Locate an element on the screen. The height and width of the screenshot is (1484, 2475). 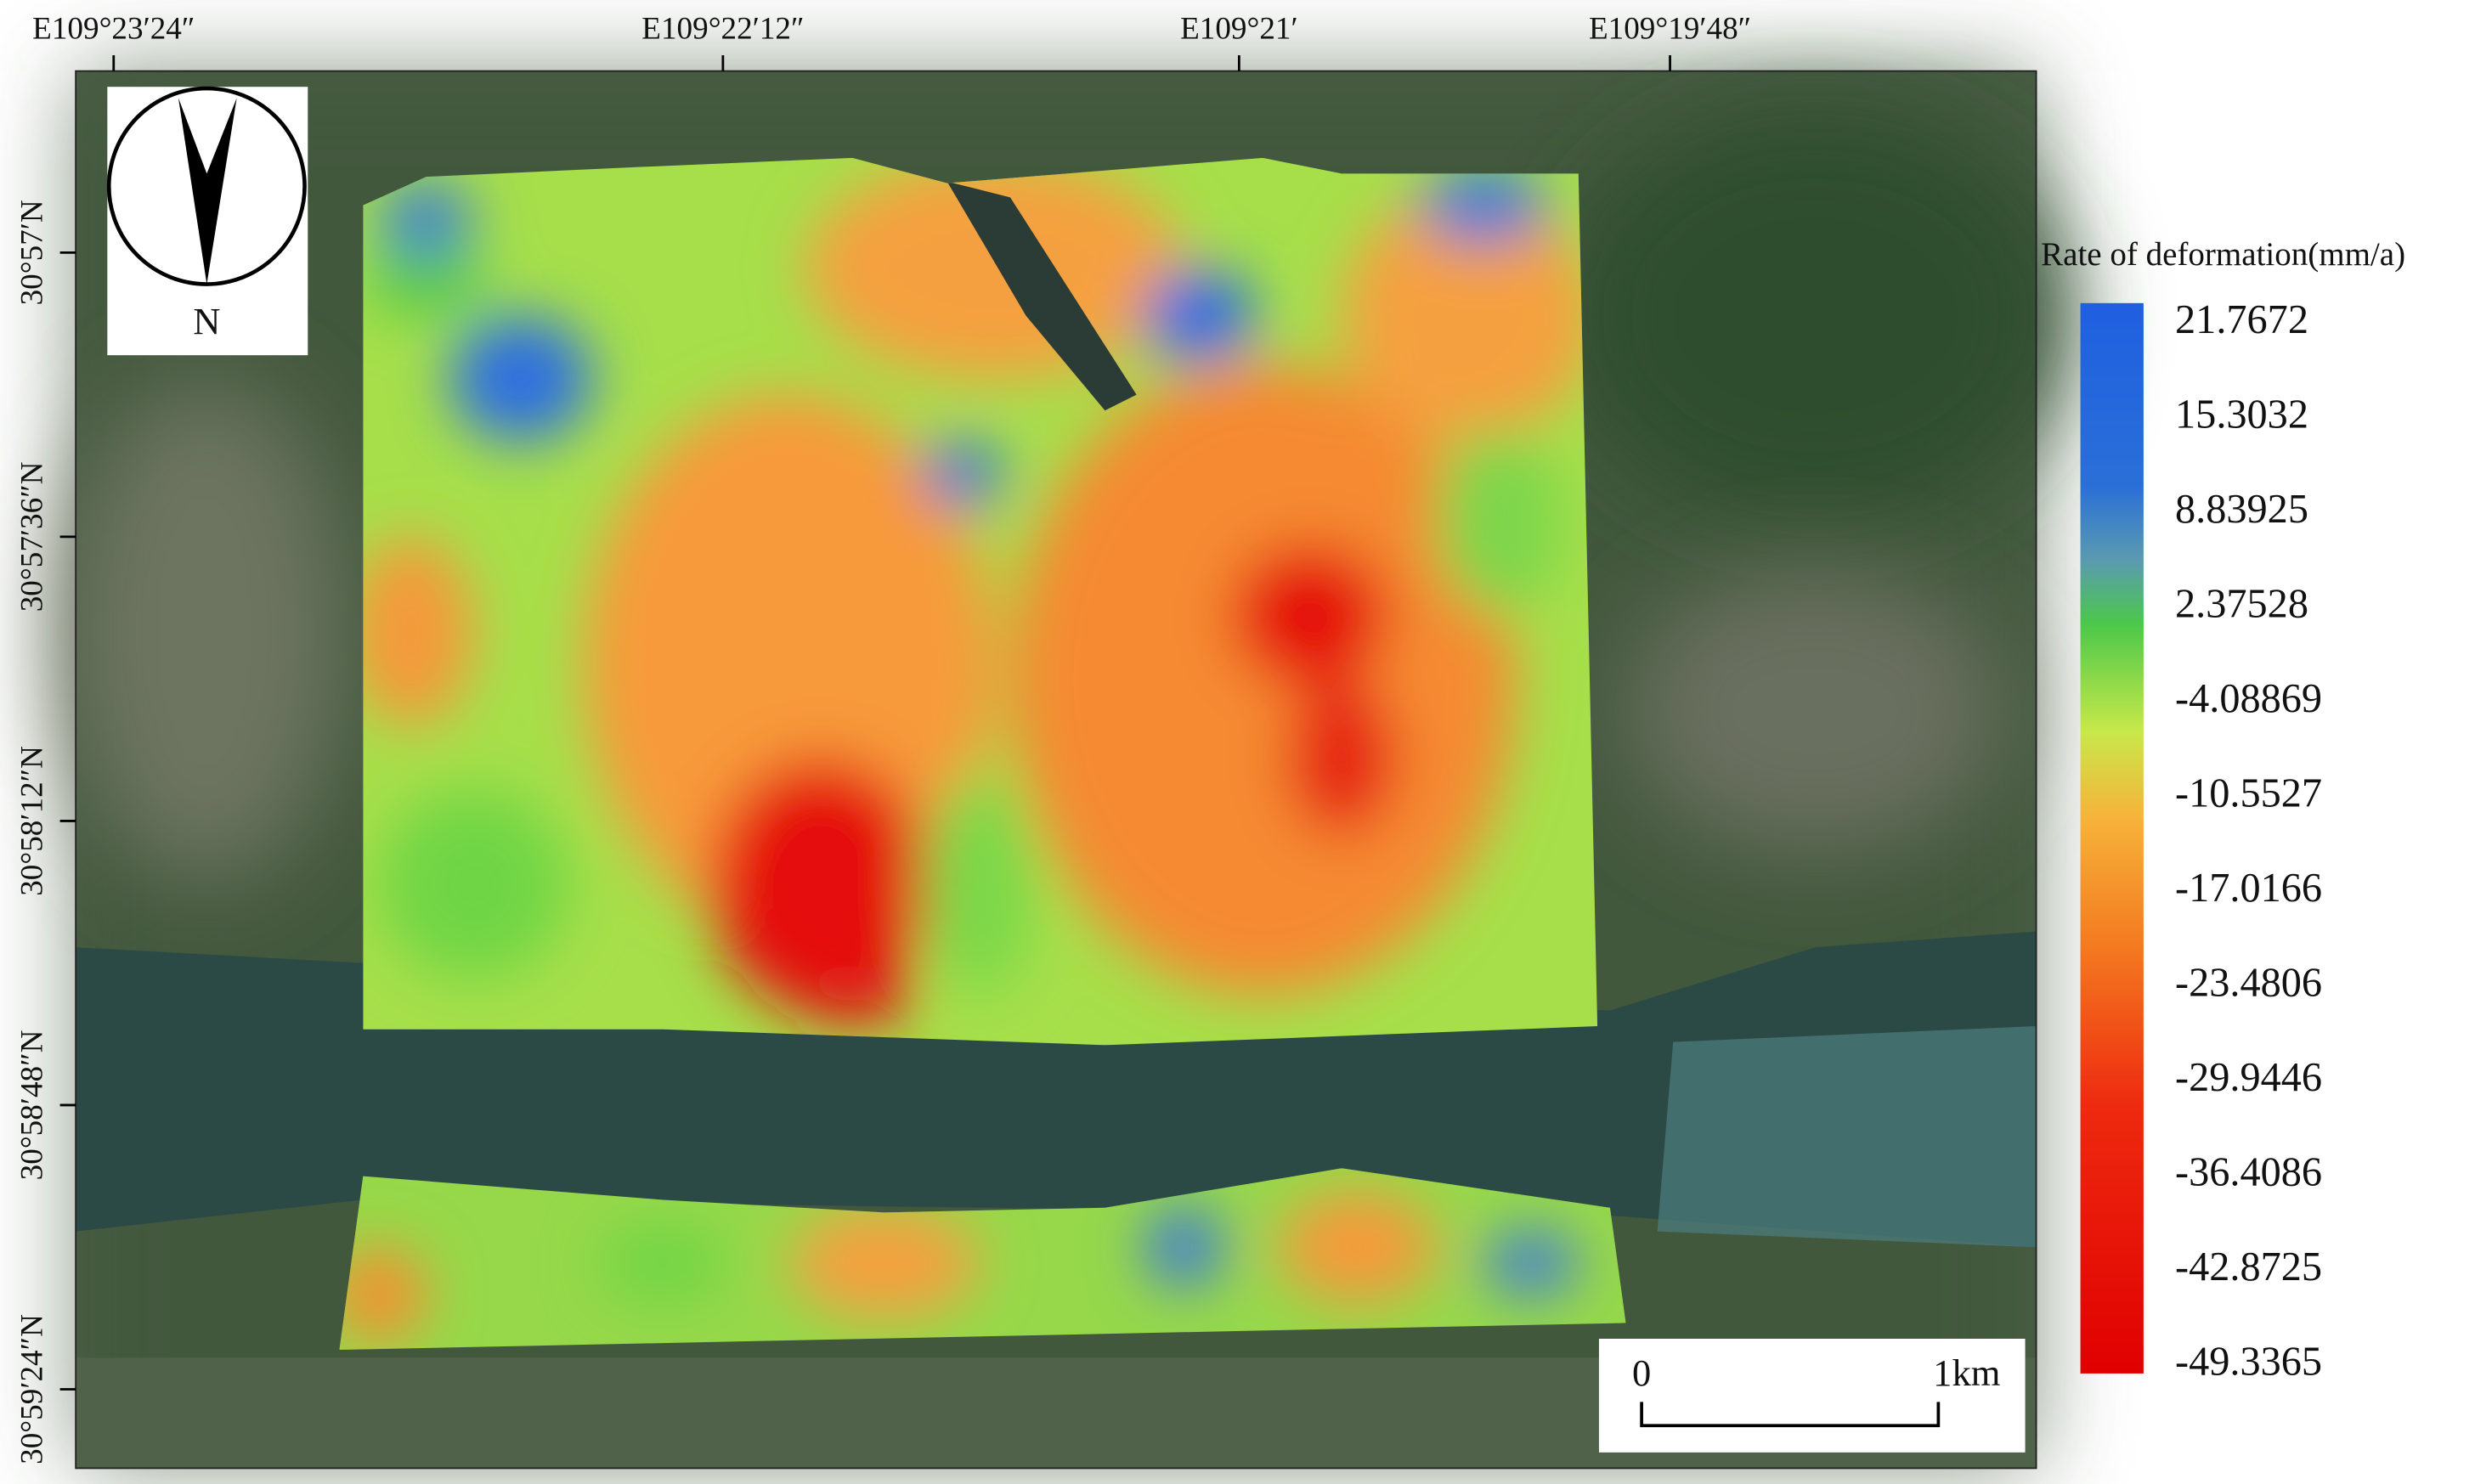
latitude-label: 30°59′24″N is located at coordinates (31, 1389).